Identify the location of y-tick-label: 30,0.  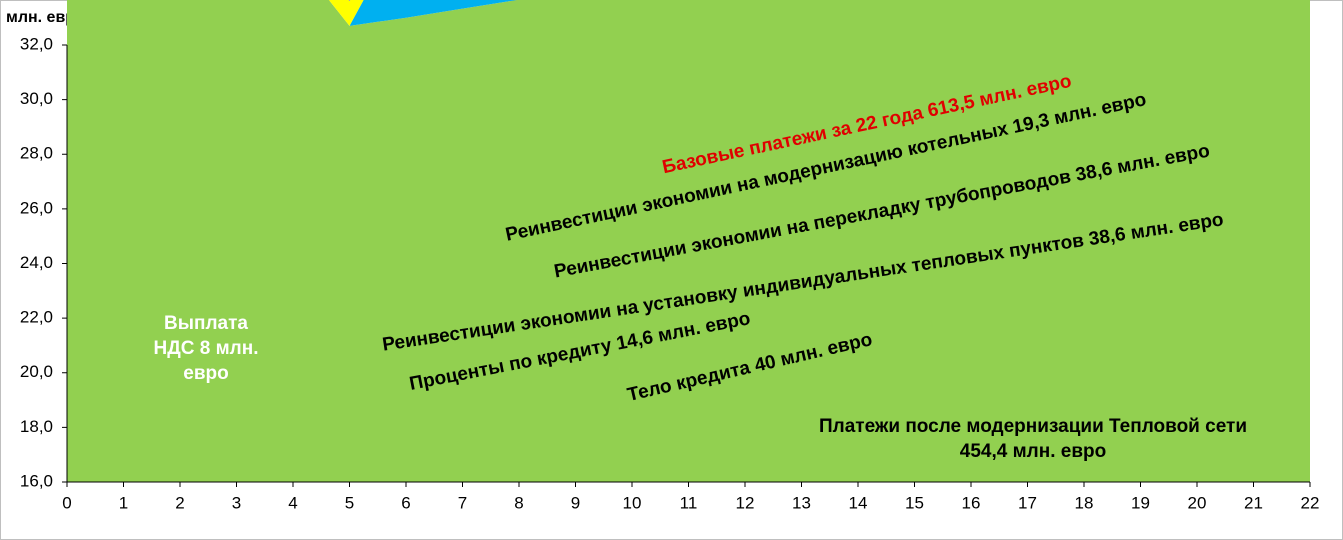
(36, 98).